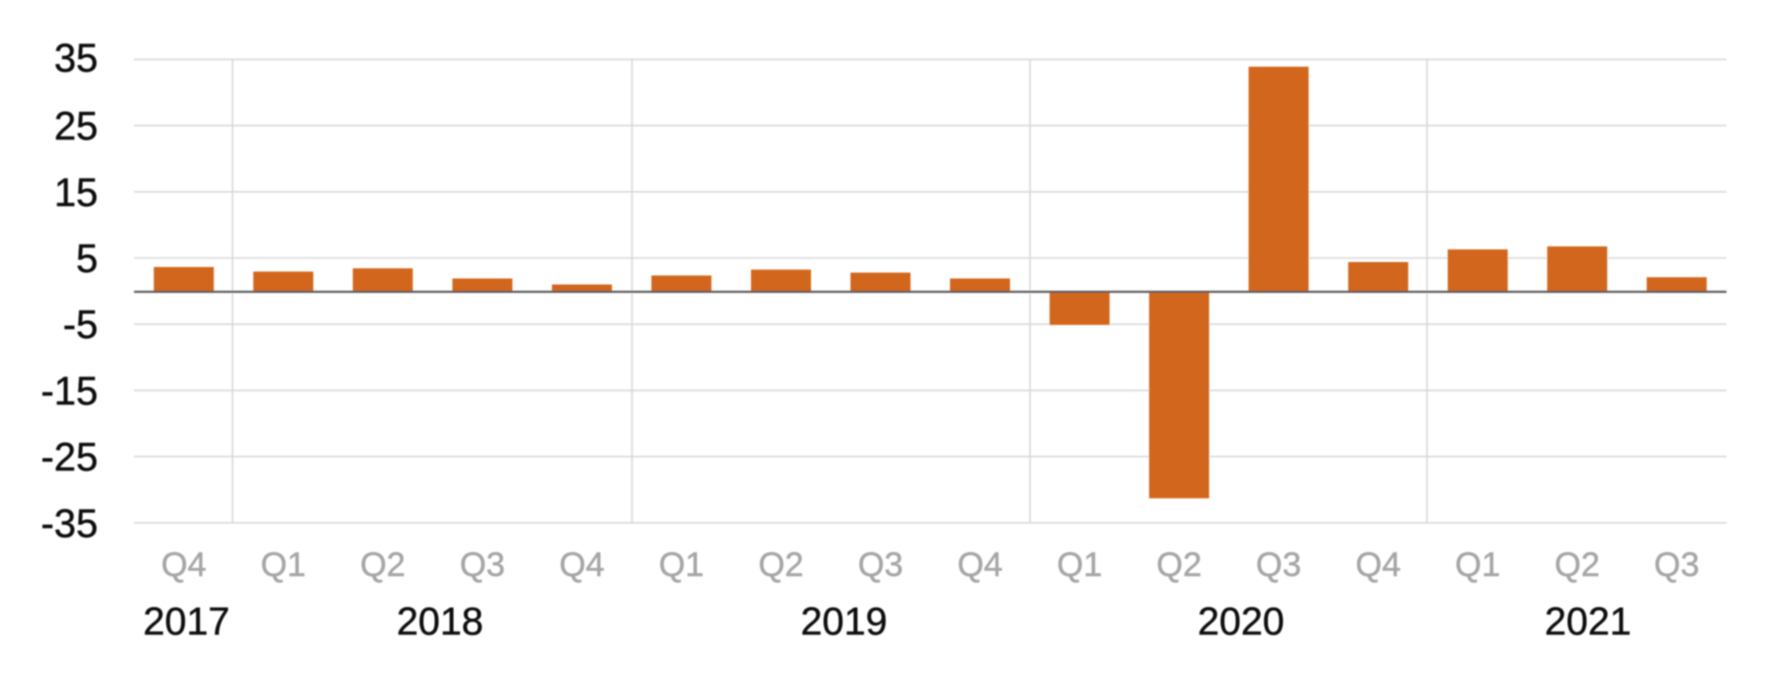  What do you see at coordinates (87, 259) in the screenshot?
I see `svg-text: 5` at bounding box center [87, 259].